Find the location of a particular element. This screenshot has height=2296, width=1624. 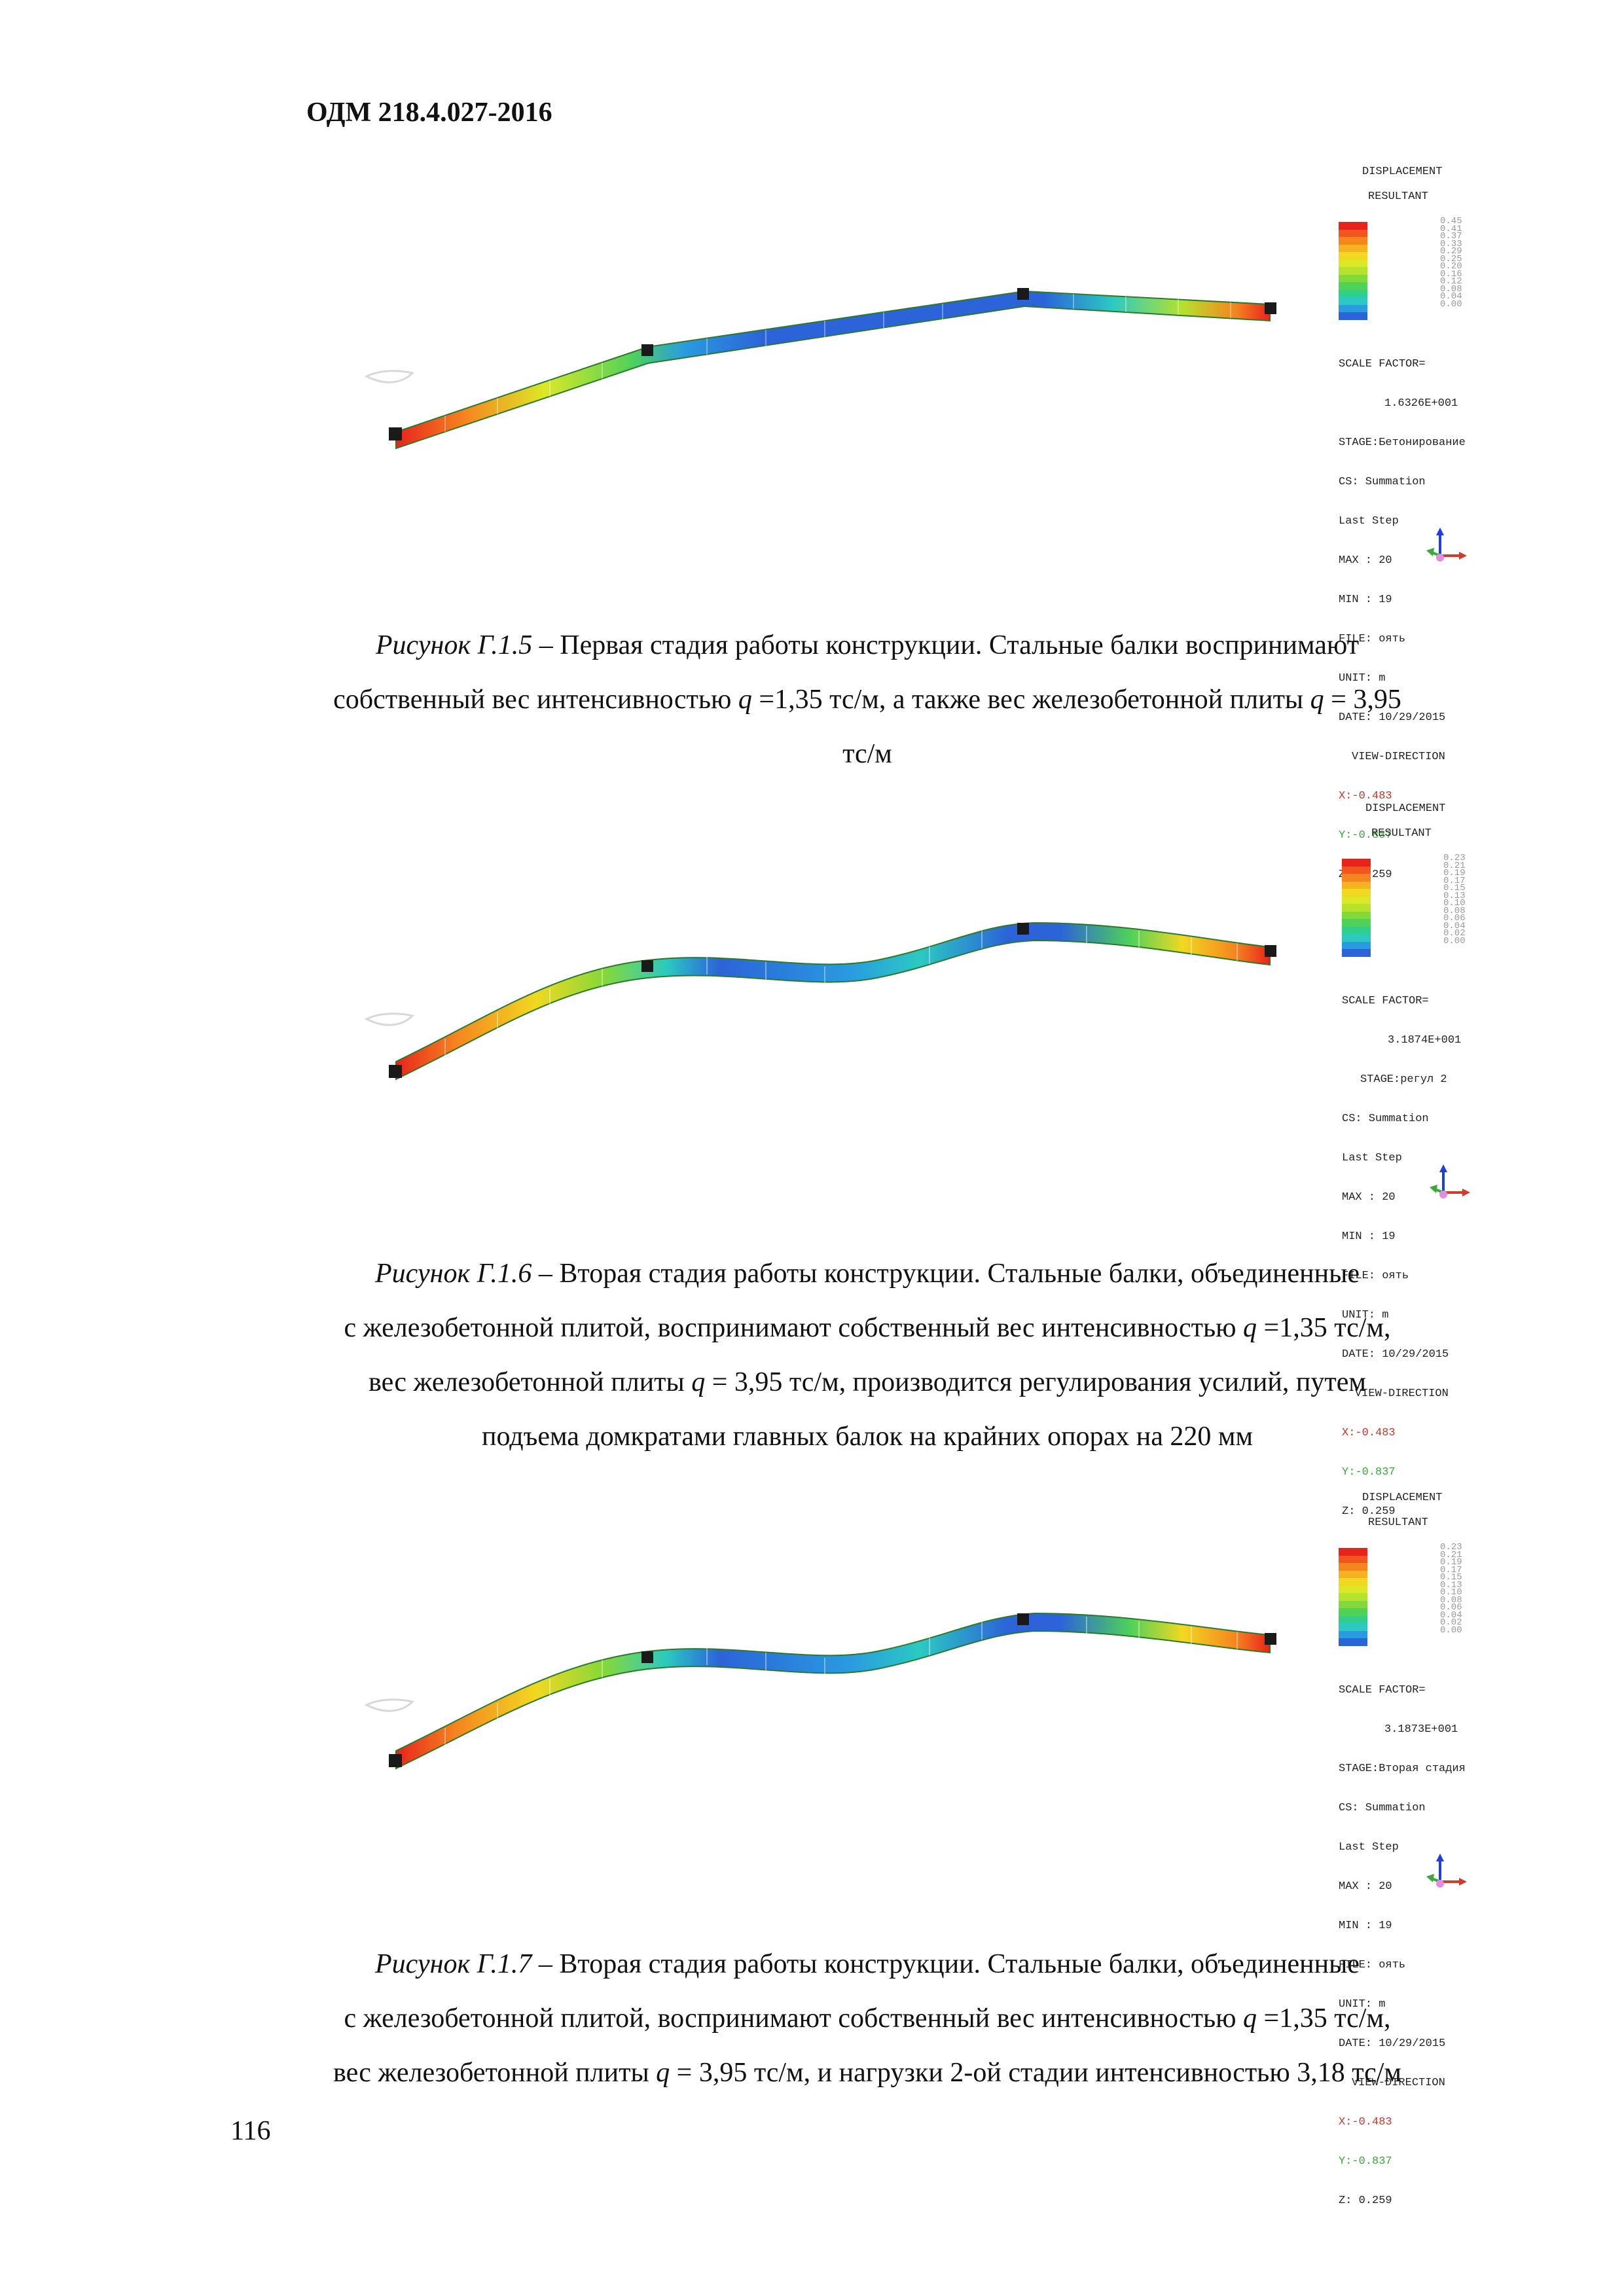

tick: 0.45 is located at coordinates (1451, 221).